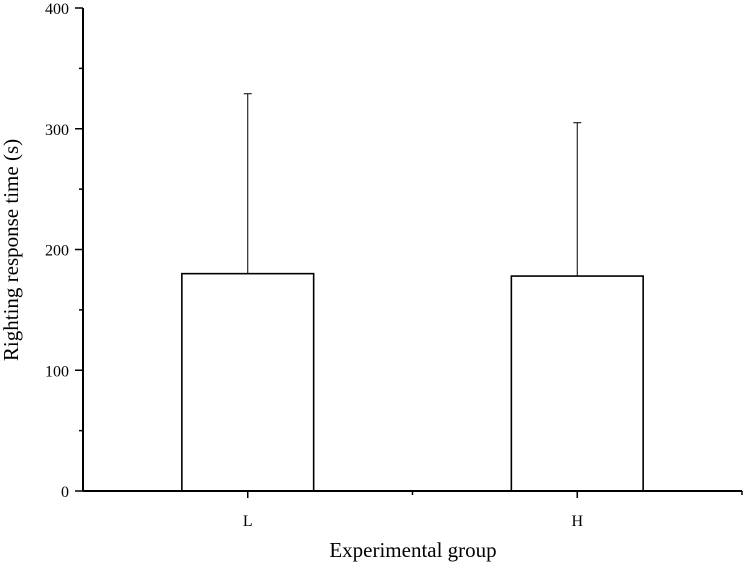 The width and height of the screenshot is (744, 564). Describe the element at coordinates (11, 250) in the screenshot. I see `y-axis-title: Righting response time (s)` at that location.